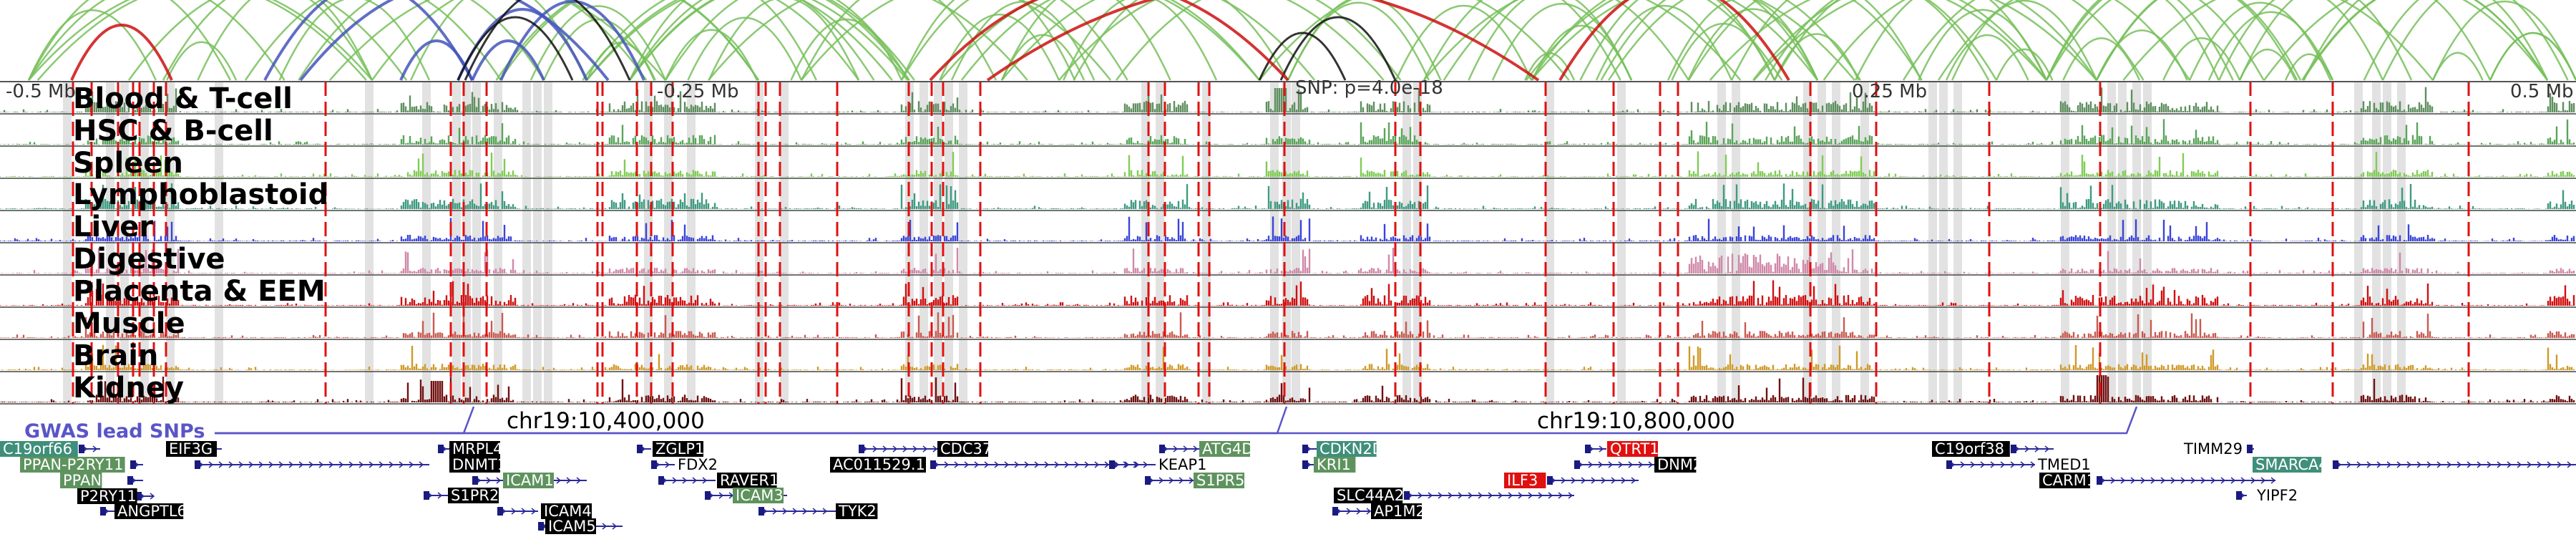  Describe the element at coordinates (1889, 91) in the screenshot. I see `axis-label-mid-right: 0.25 Mb` at that location.